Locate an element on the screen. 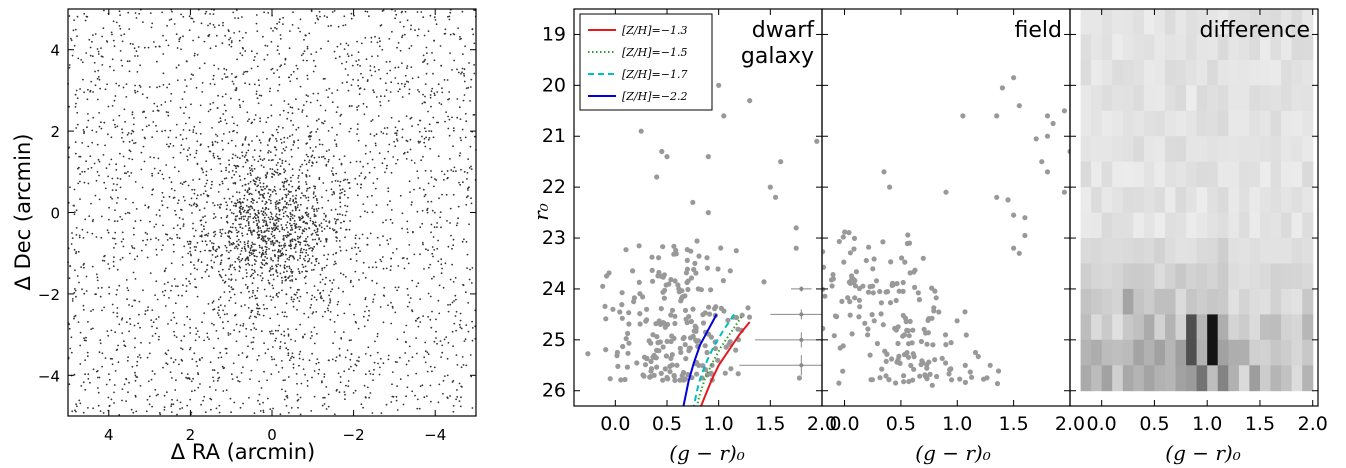  x-tick-label: 1.0 is located at coordinates (719, 424).